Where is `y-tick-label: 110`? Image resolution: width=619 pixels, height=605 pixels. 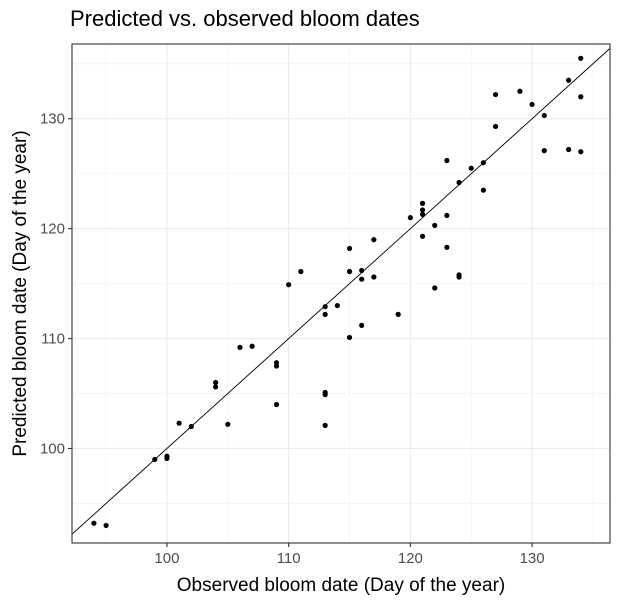
y-tick-label: 110 is located at coordinates (53, 339).